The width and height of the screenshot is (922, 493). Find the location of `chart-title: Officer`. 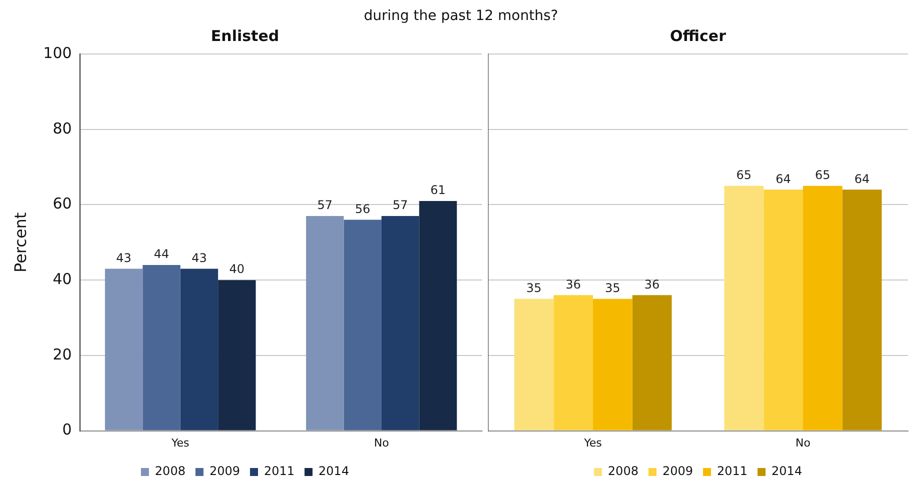

chart-title: Officer is located at coordinates (698, 35).